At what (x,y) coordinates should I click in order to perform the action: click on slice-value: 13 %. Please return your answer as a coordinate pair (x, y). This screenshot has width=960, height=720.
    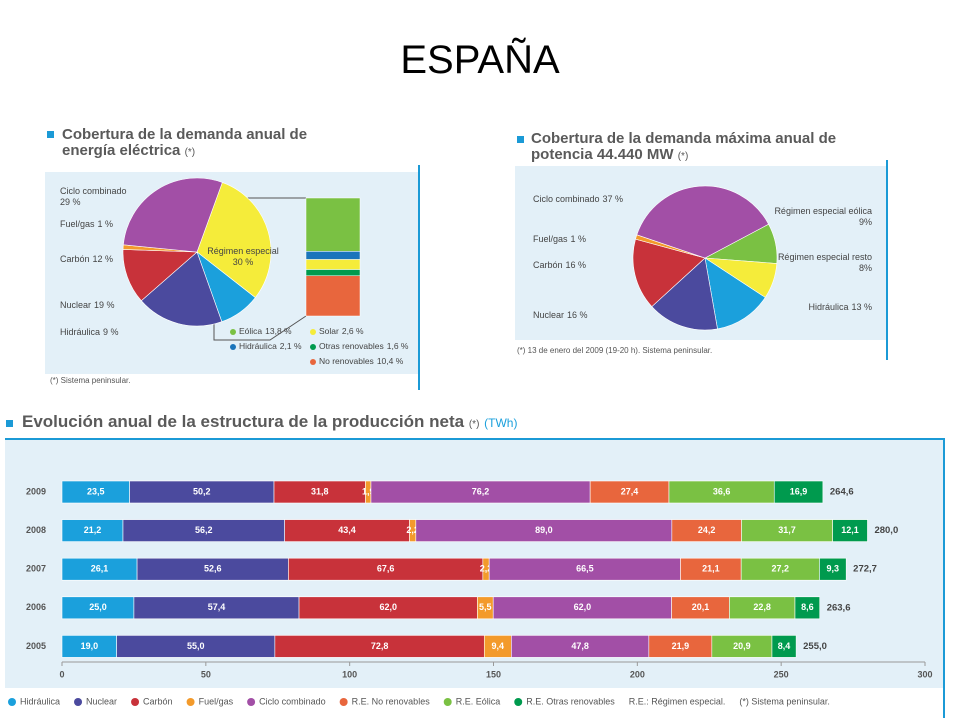
    Looking at the image, I should click on (861, 307).